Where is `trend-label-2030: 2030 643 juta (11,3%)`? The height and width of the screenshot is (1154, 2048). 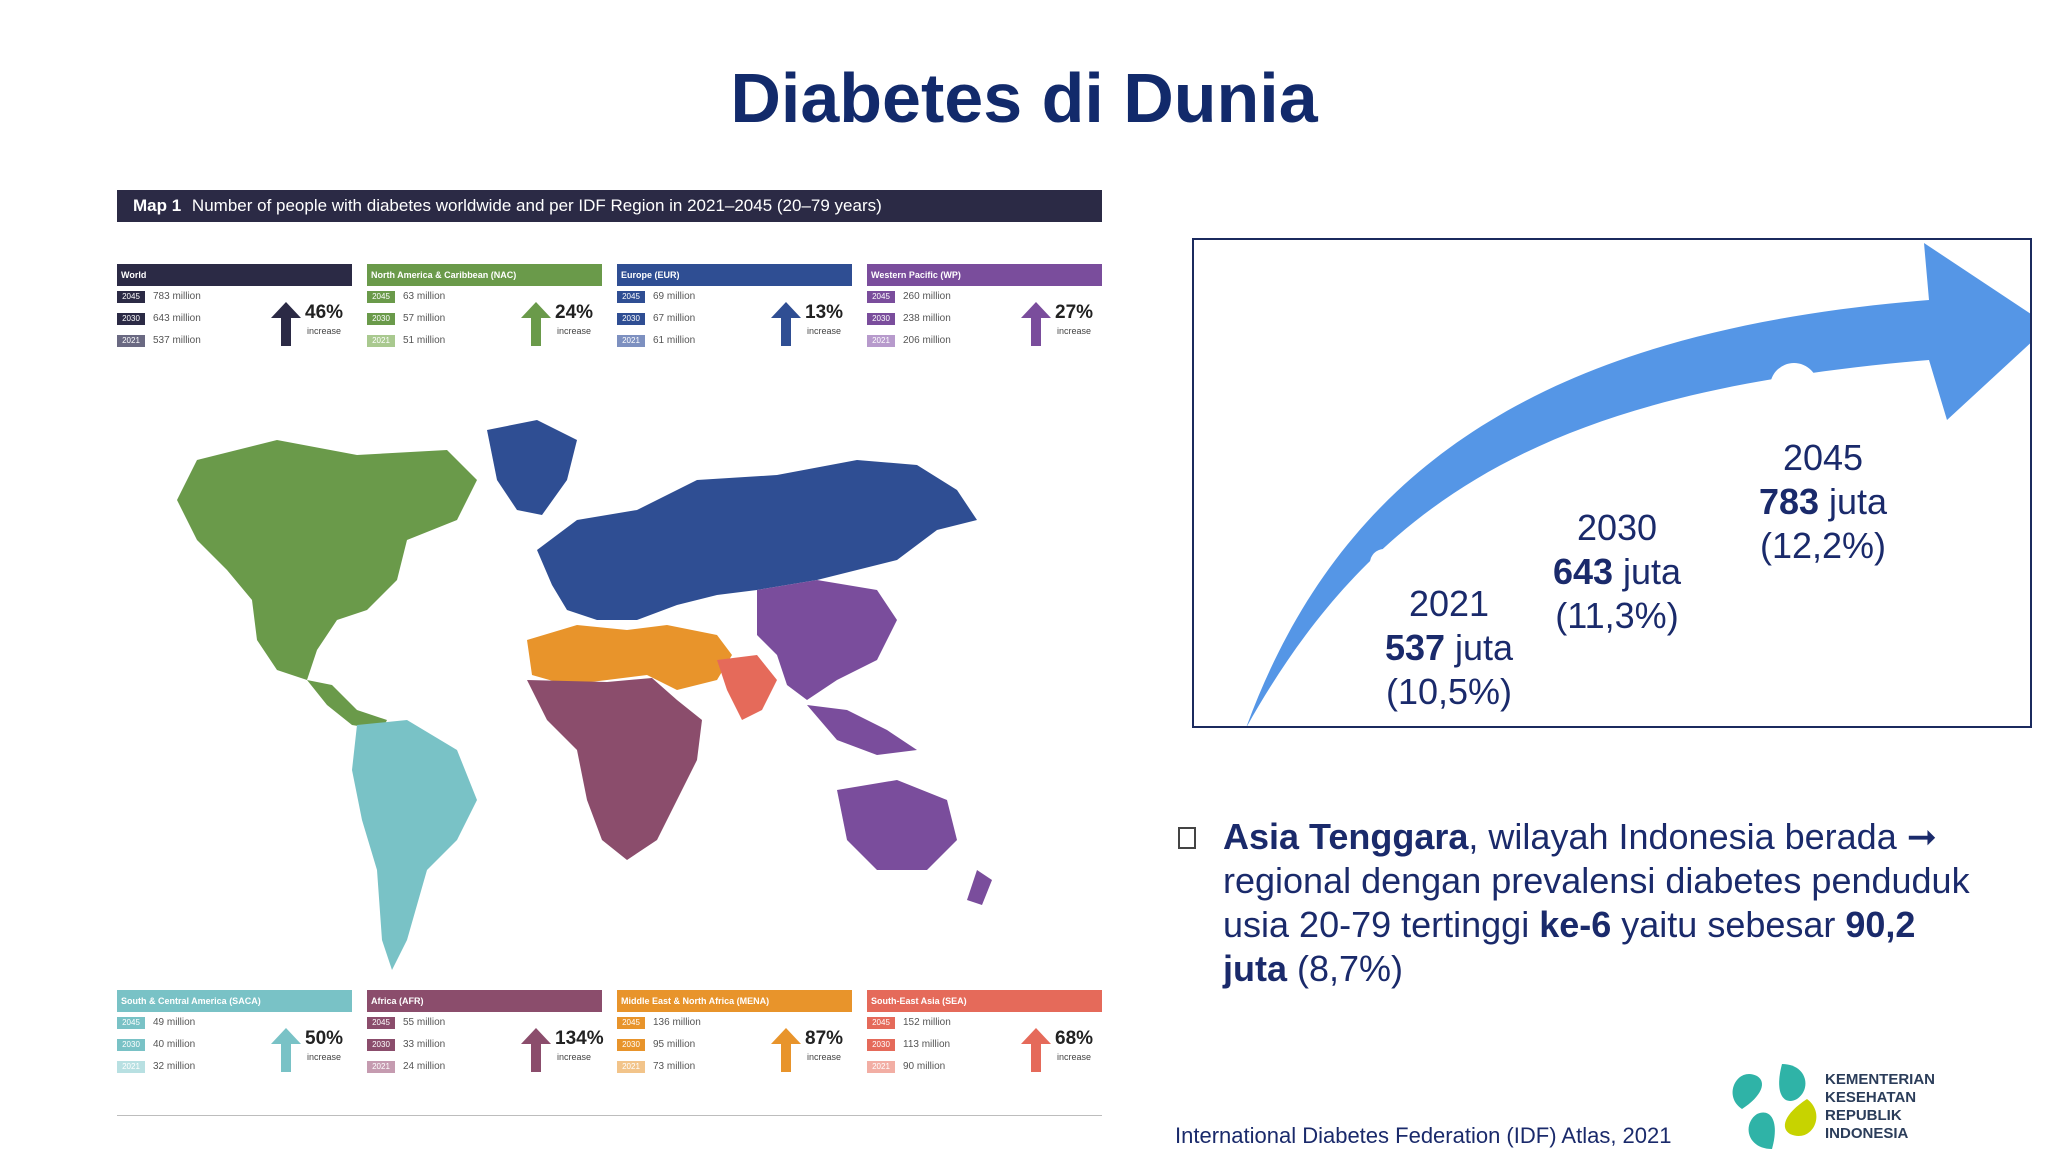
trend-label-2030: 2030 643 juta (11,3%) is located at coordinates (1617, 572).